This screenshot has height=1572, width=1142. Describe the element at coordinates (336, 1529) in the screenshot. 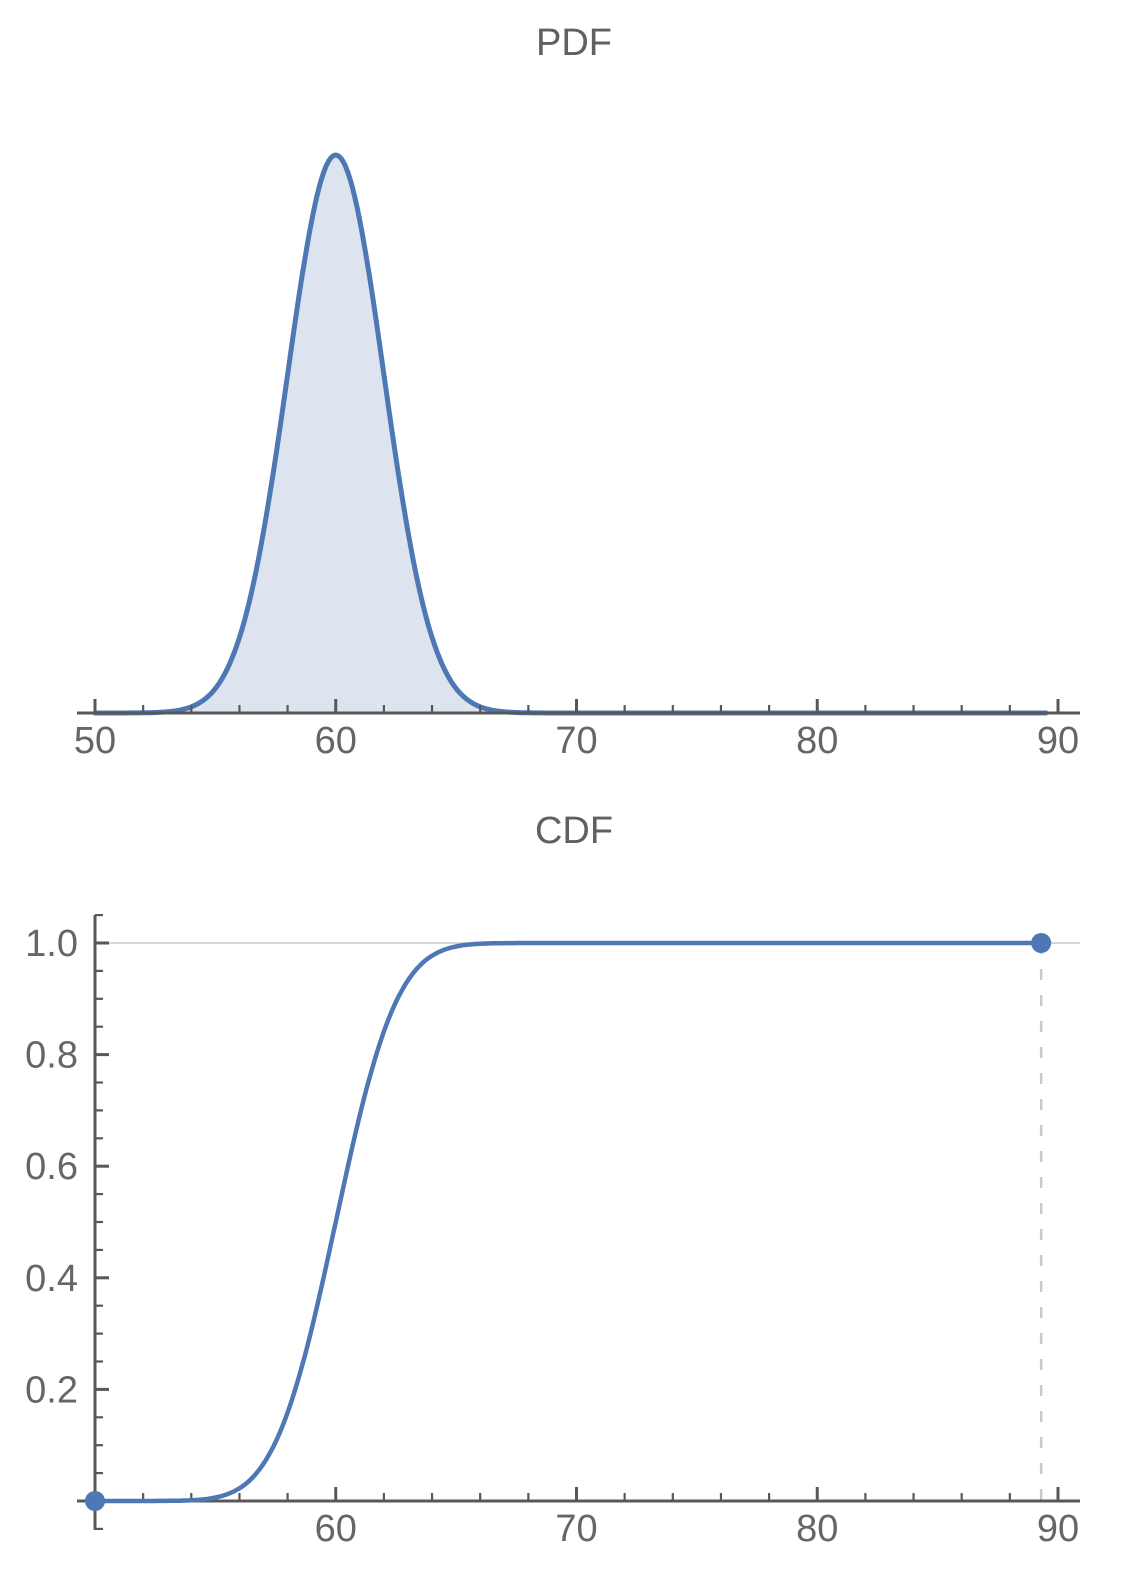

I see `cdf-x-tick-label: 60` at that location.